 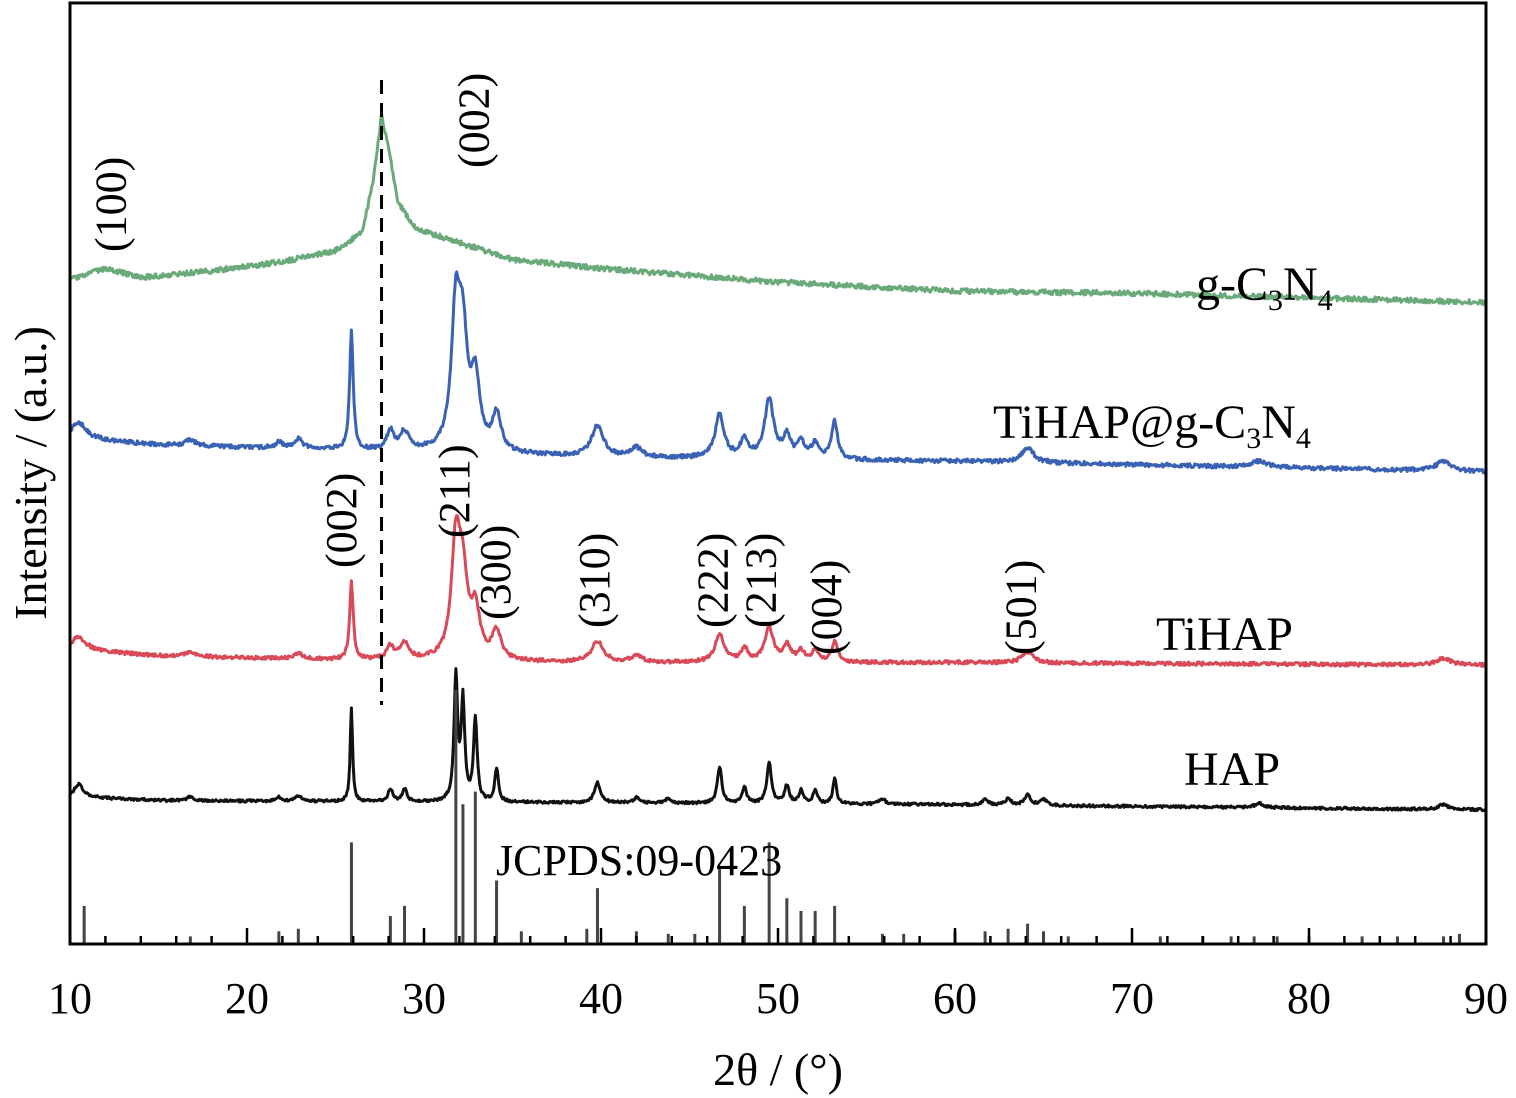 What do you see at coordinates (639, 860) in the screenshot?
I see `reference-pattern-label: JCPDS:09-0423` at bounding box center [639, 860].